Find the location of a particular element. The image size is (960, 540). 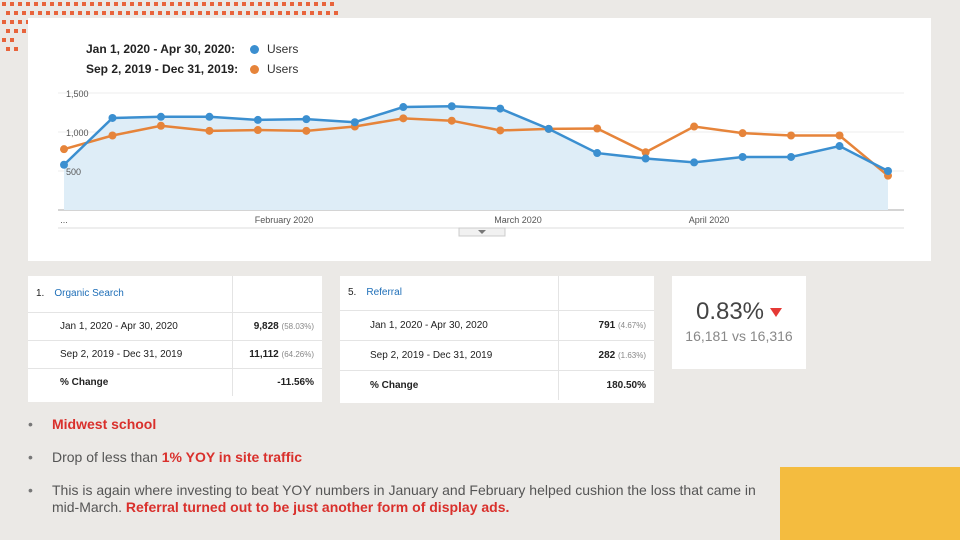

chevron-down-icon is located at coordinates (482, 232).